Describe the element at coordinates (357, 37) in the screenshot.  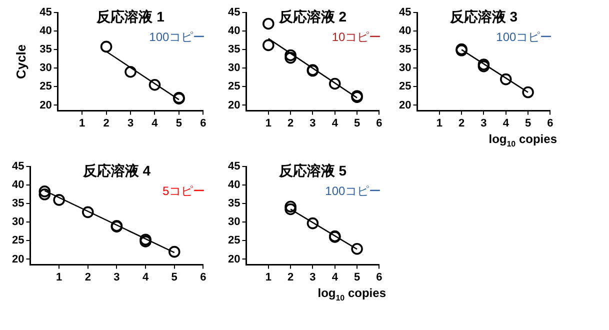
I see `annotation: 10コピー` at that location.